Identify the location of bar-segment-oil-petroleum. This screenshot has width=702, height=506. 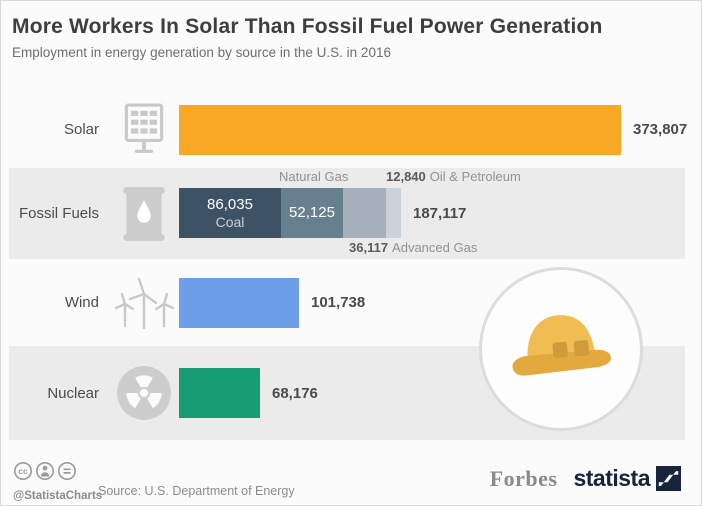
(393, 213).